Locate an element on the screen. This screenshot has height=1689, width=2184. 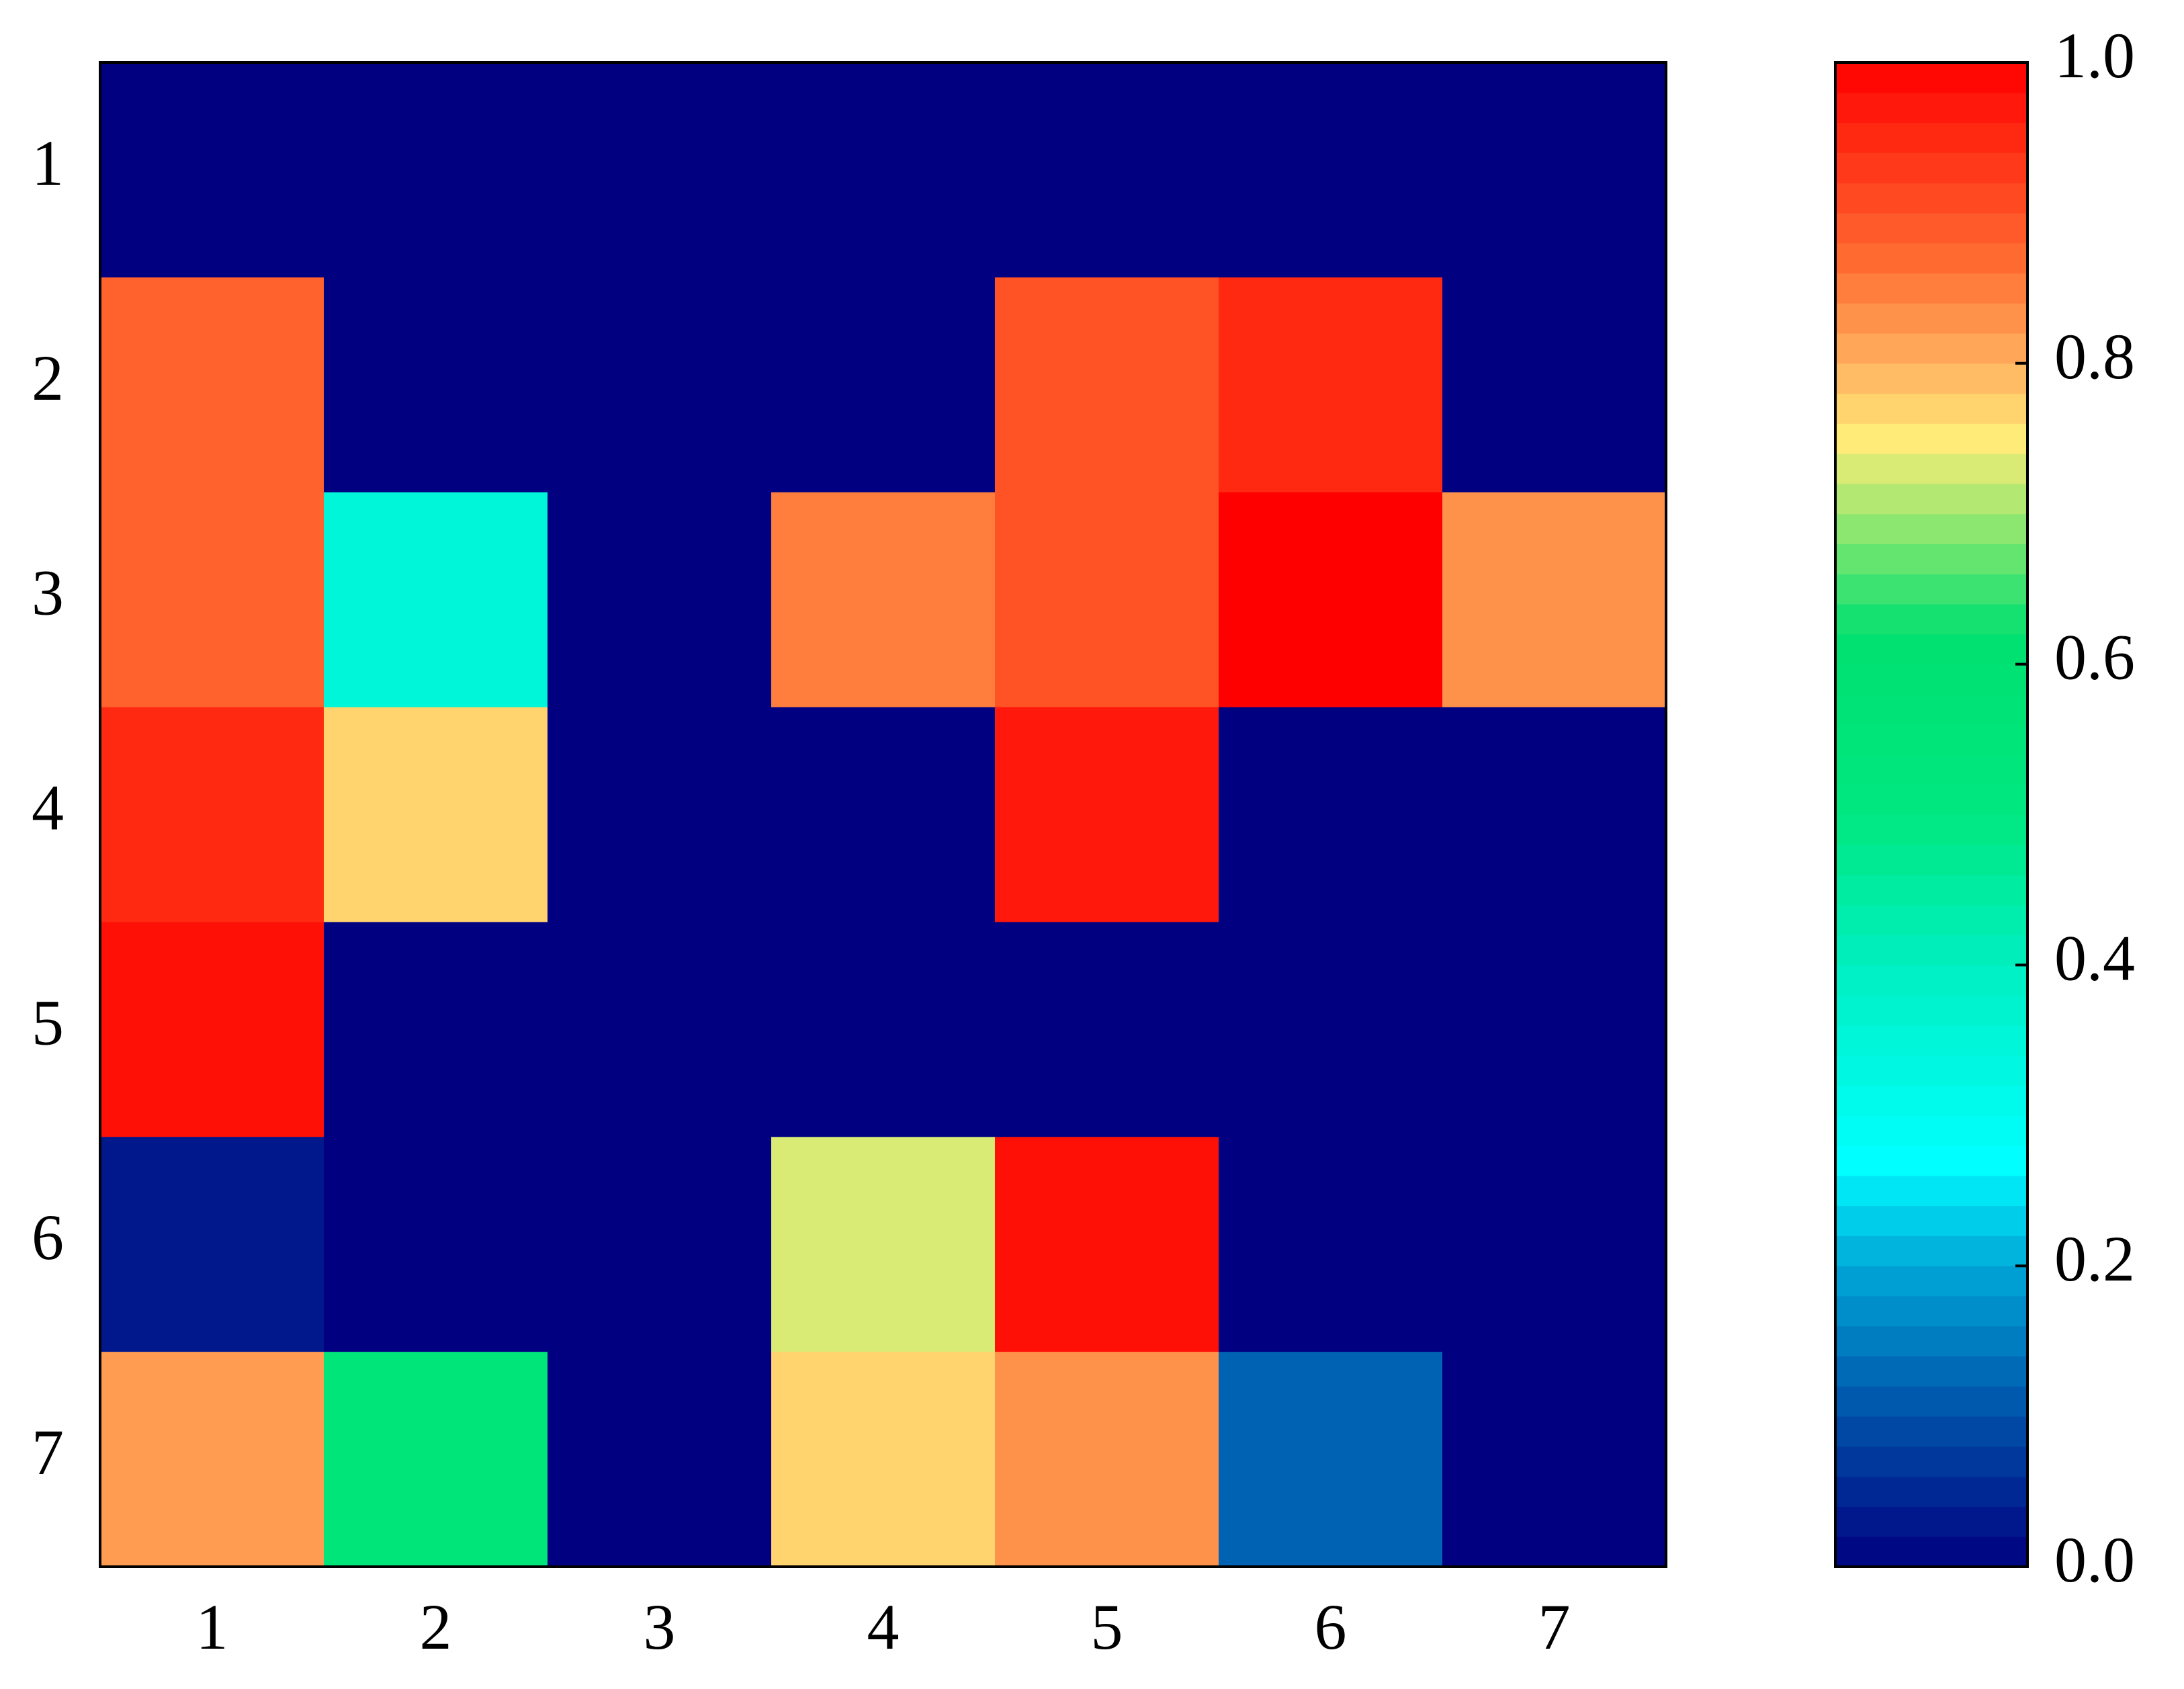
y-tick-label: 7 is located at coordinates (48, 1452).